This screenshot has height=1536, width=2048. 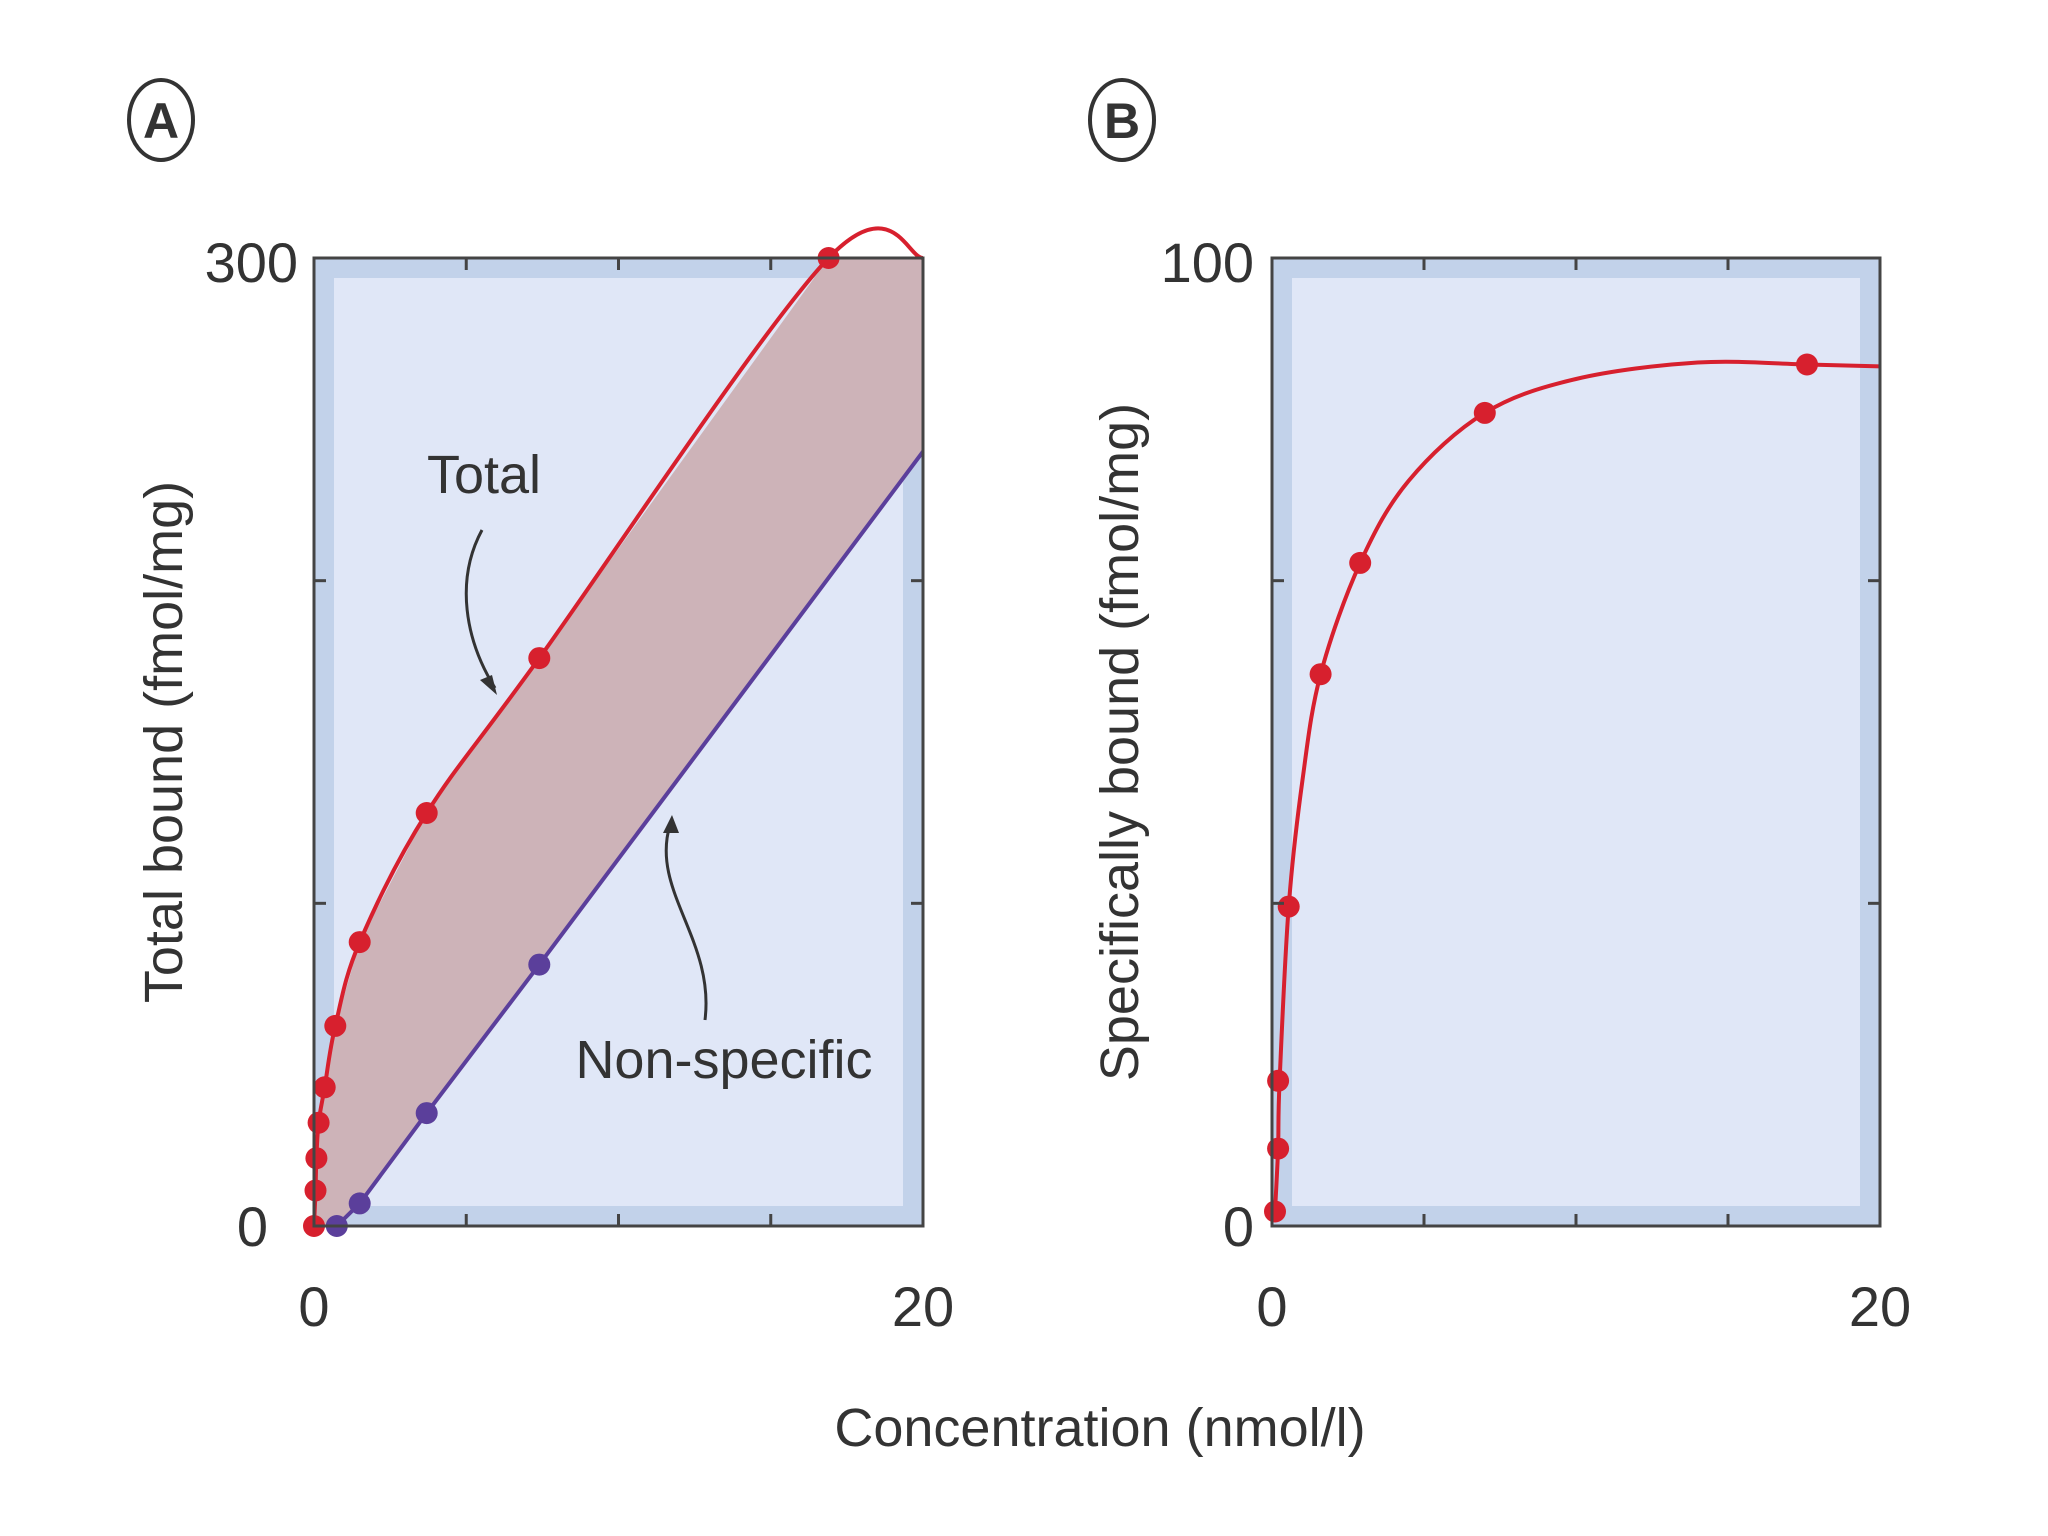 I want to click on panel-a-letter: A, so click(x=161, y=121).